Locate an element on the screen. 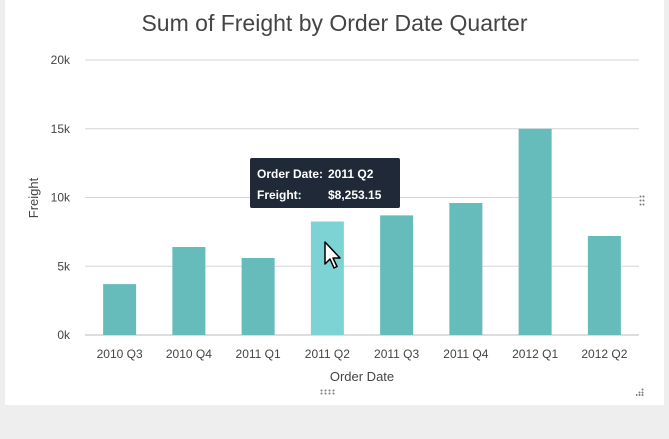 Image resolution: width=669 pixels, height=439 pixels. horizontal-resize-handle-icon is located at coordinates (328, 392).